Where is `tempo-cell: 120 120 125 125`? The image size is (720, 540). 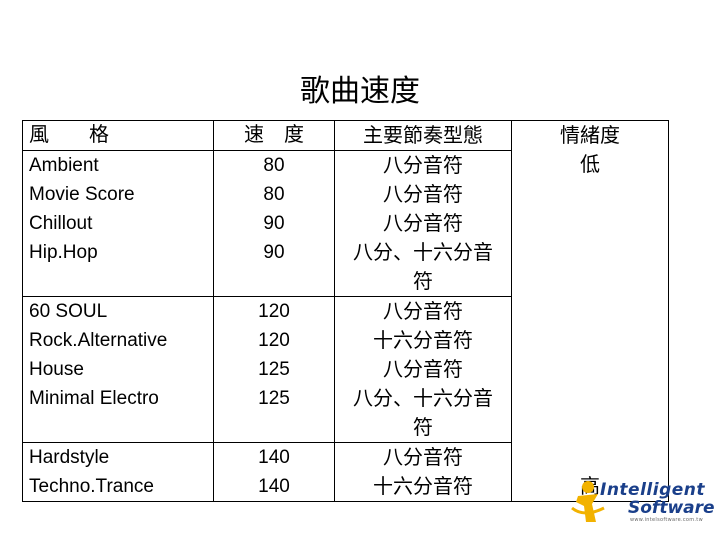
tempo-cell: 120 120 125 125 is located at coordinates (274, 369).